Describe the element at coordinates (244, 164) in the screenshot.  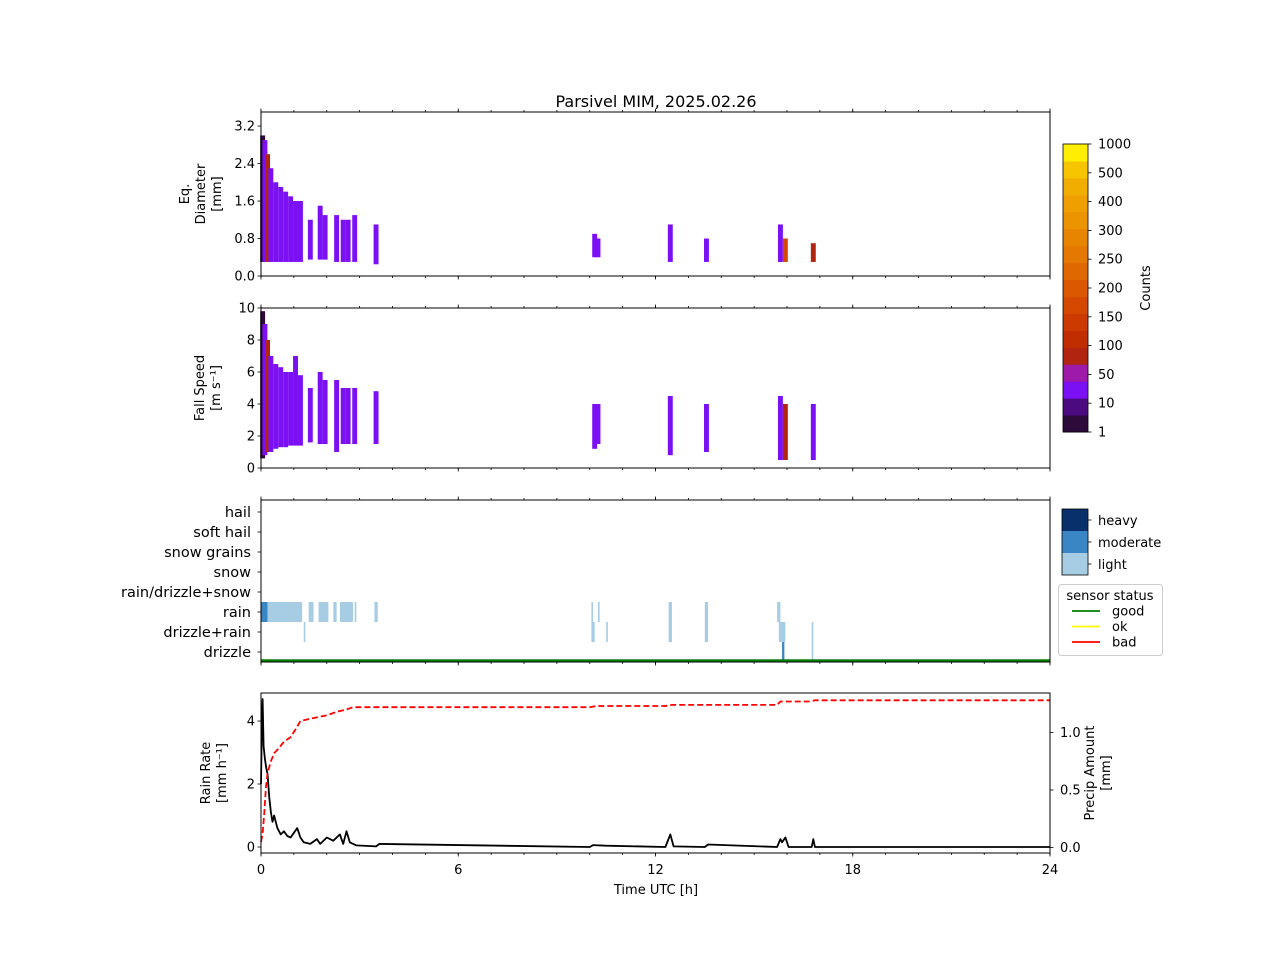
I see `diameter-y-tick-label: 2.4` at that location.